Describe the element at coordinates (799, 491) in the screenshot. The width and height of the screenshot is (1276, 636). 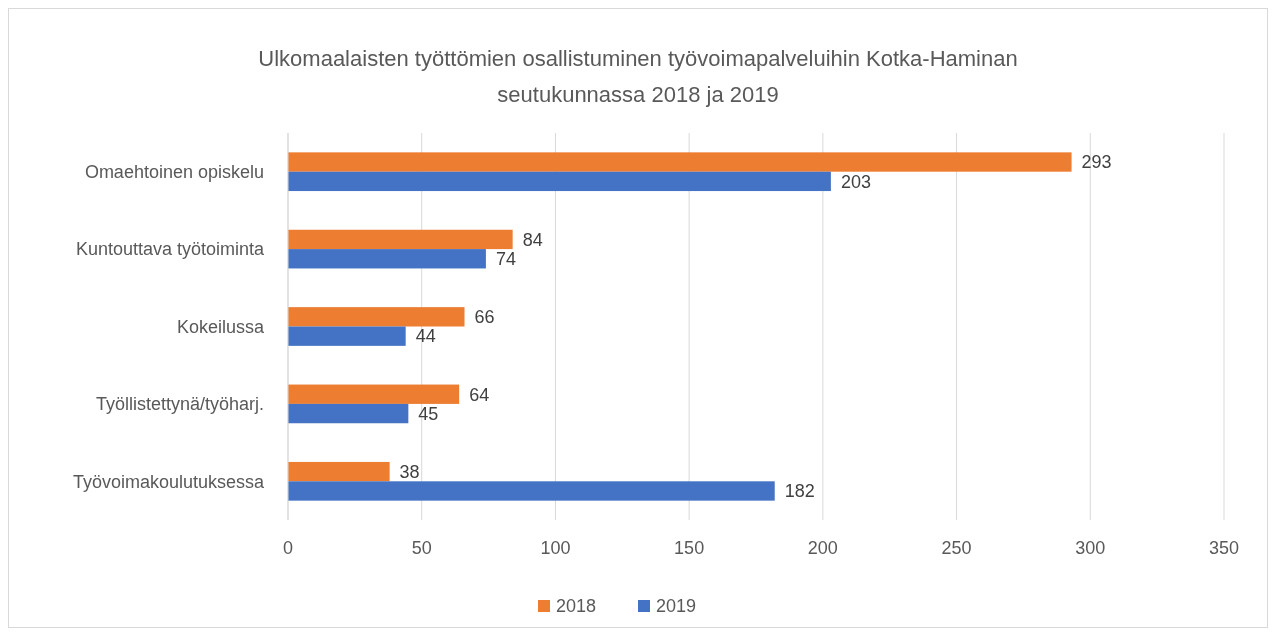
I see `data-label: 182` at that location.